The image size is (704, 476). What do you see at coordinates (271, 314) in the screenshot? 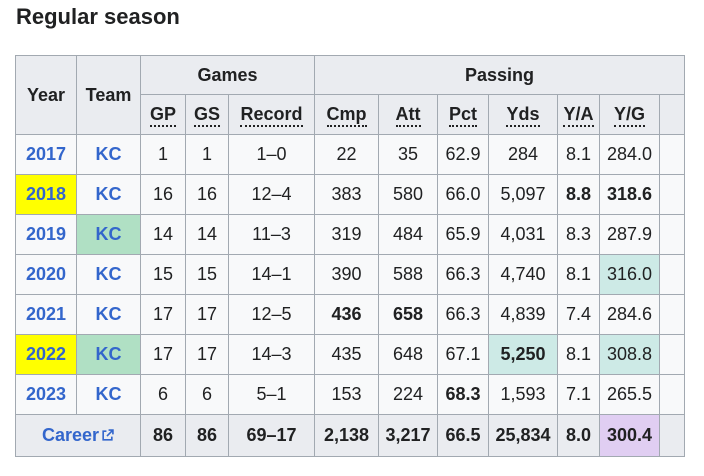
I see `cell-record: 12–5` at bounding box center [271, 314].